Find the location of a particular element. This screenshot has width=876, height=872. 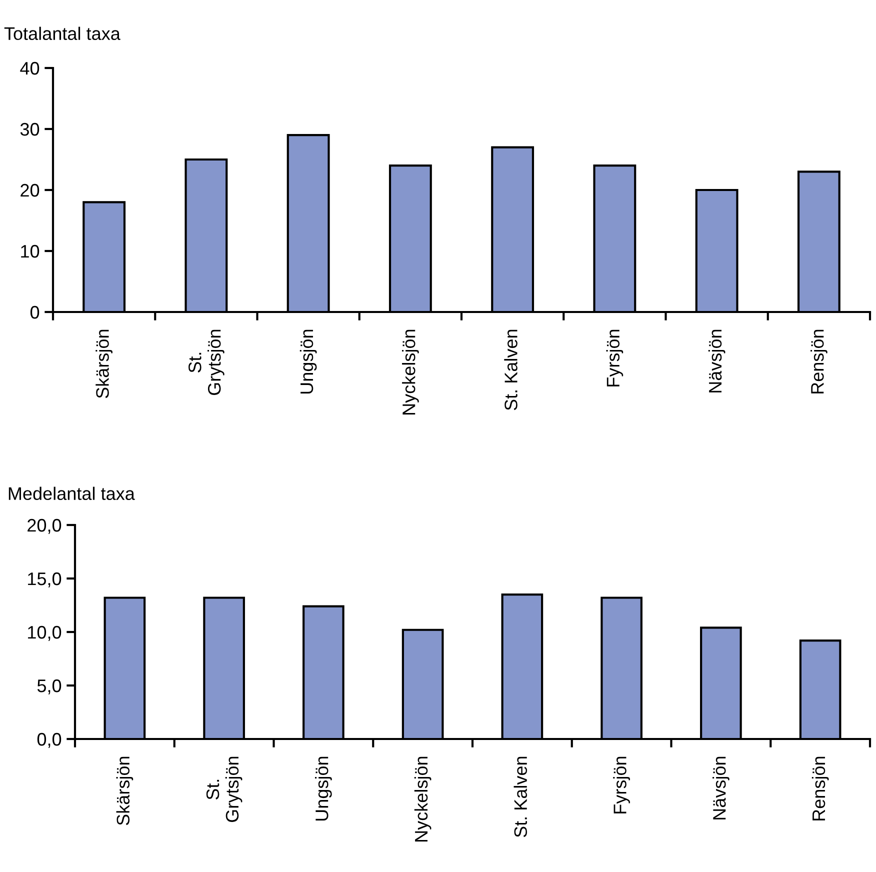

y-tick-label: 0 is located at coordinates (35, 312).